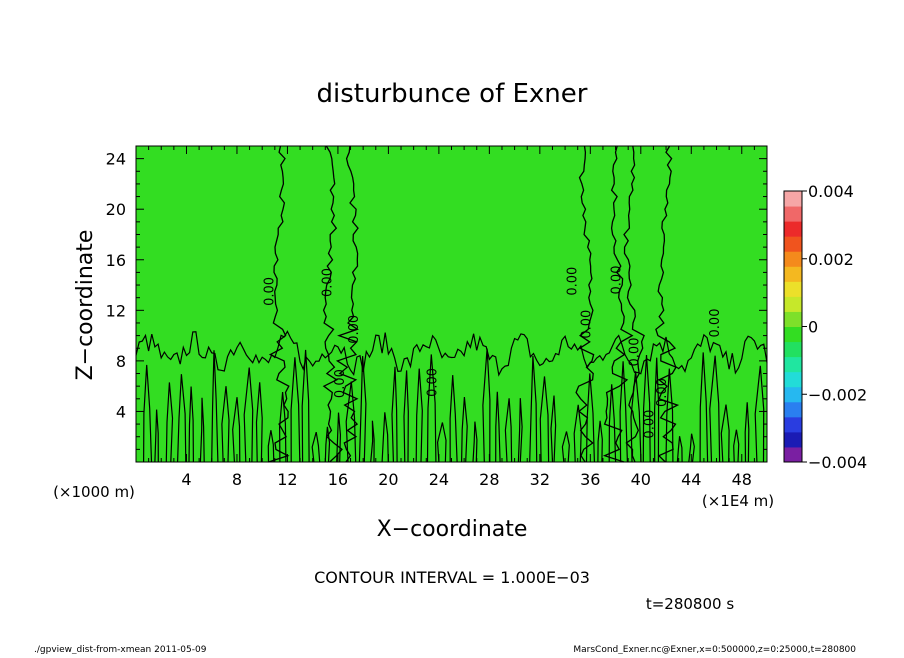  What do you see at coordinates (641, 479) in the screenshot?
I see `x-tick-label: 40` at bounding box center [641, 479].